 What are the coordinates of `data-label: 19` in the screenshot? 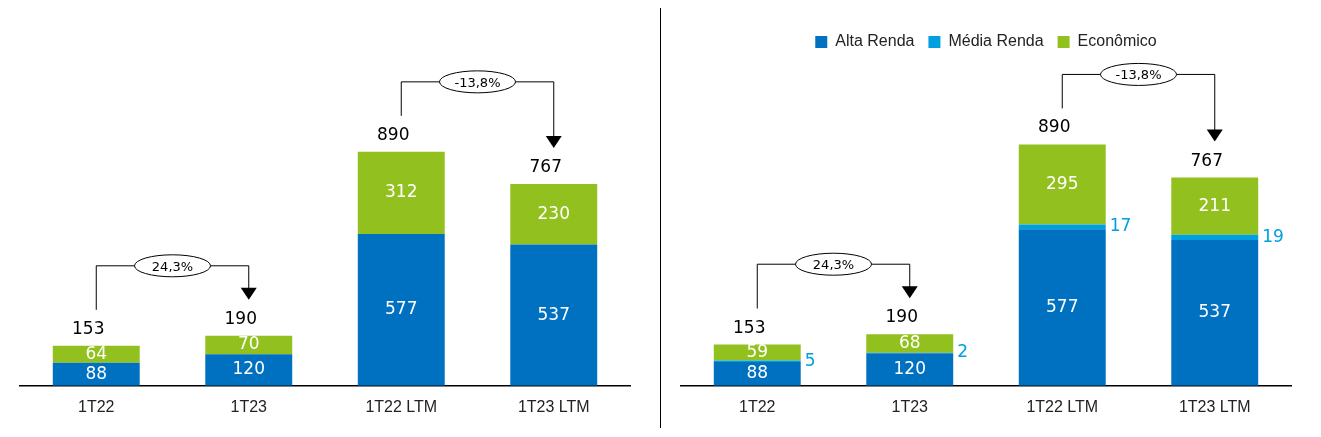 It's located at (1273, 235).